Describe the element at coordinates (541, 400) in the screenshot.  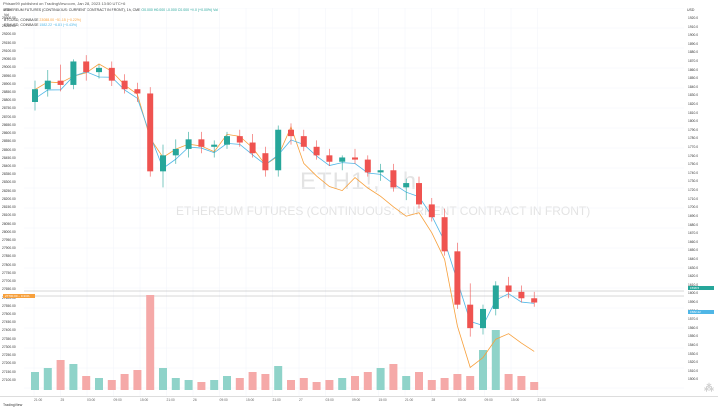
I see `x-tick-label: 21:00` at that location.